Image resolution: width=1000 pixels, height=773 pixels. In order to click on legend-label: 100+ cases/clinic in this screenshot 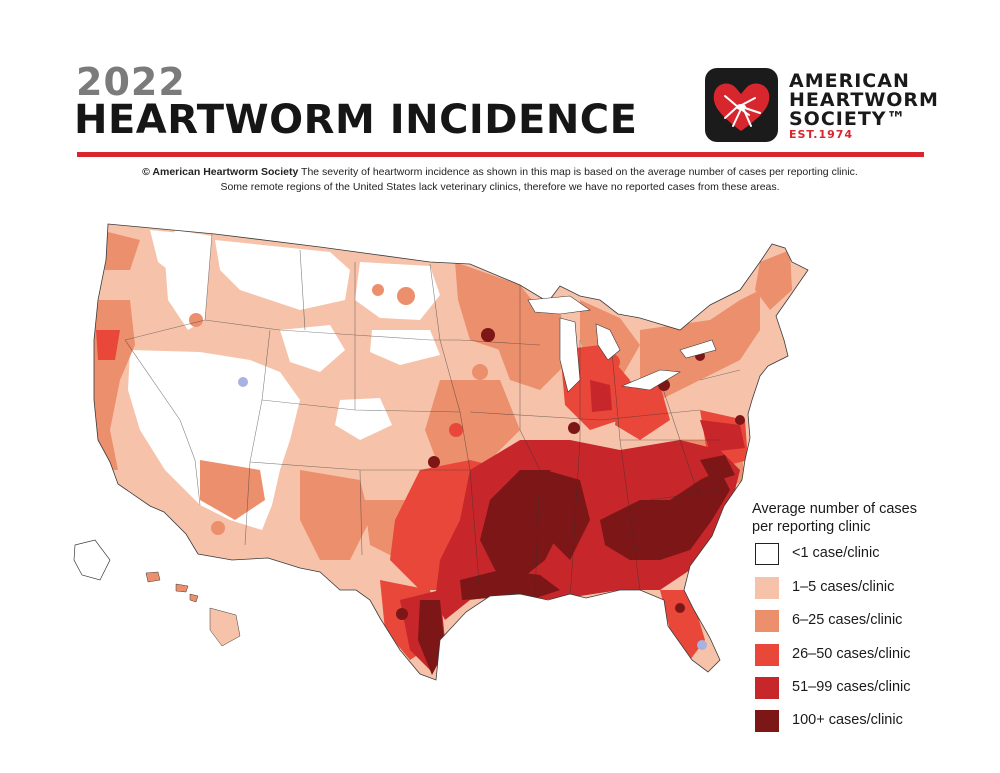, I will do `click(847, 720)`.